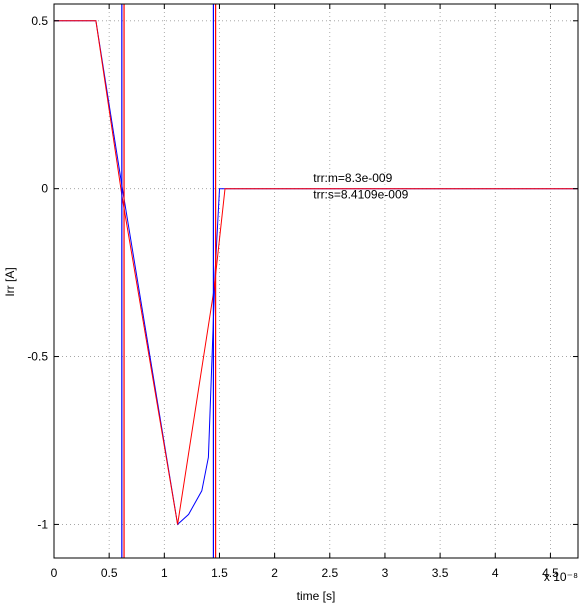 This screenshot has width=580, height=610. I want to click on x-axis-label: time [s], so click(316, 596).